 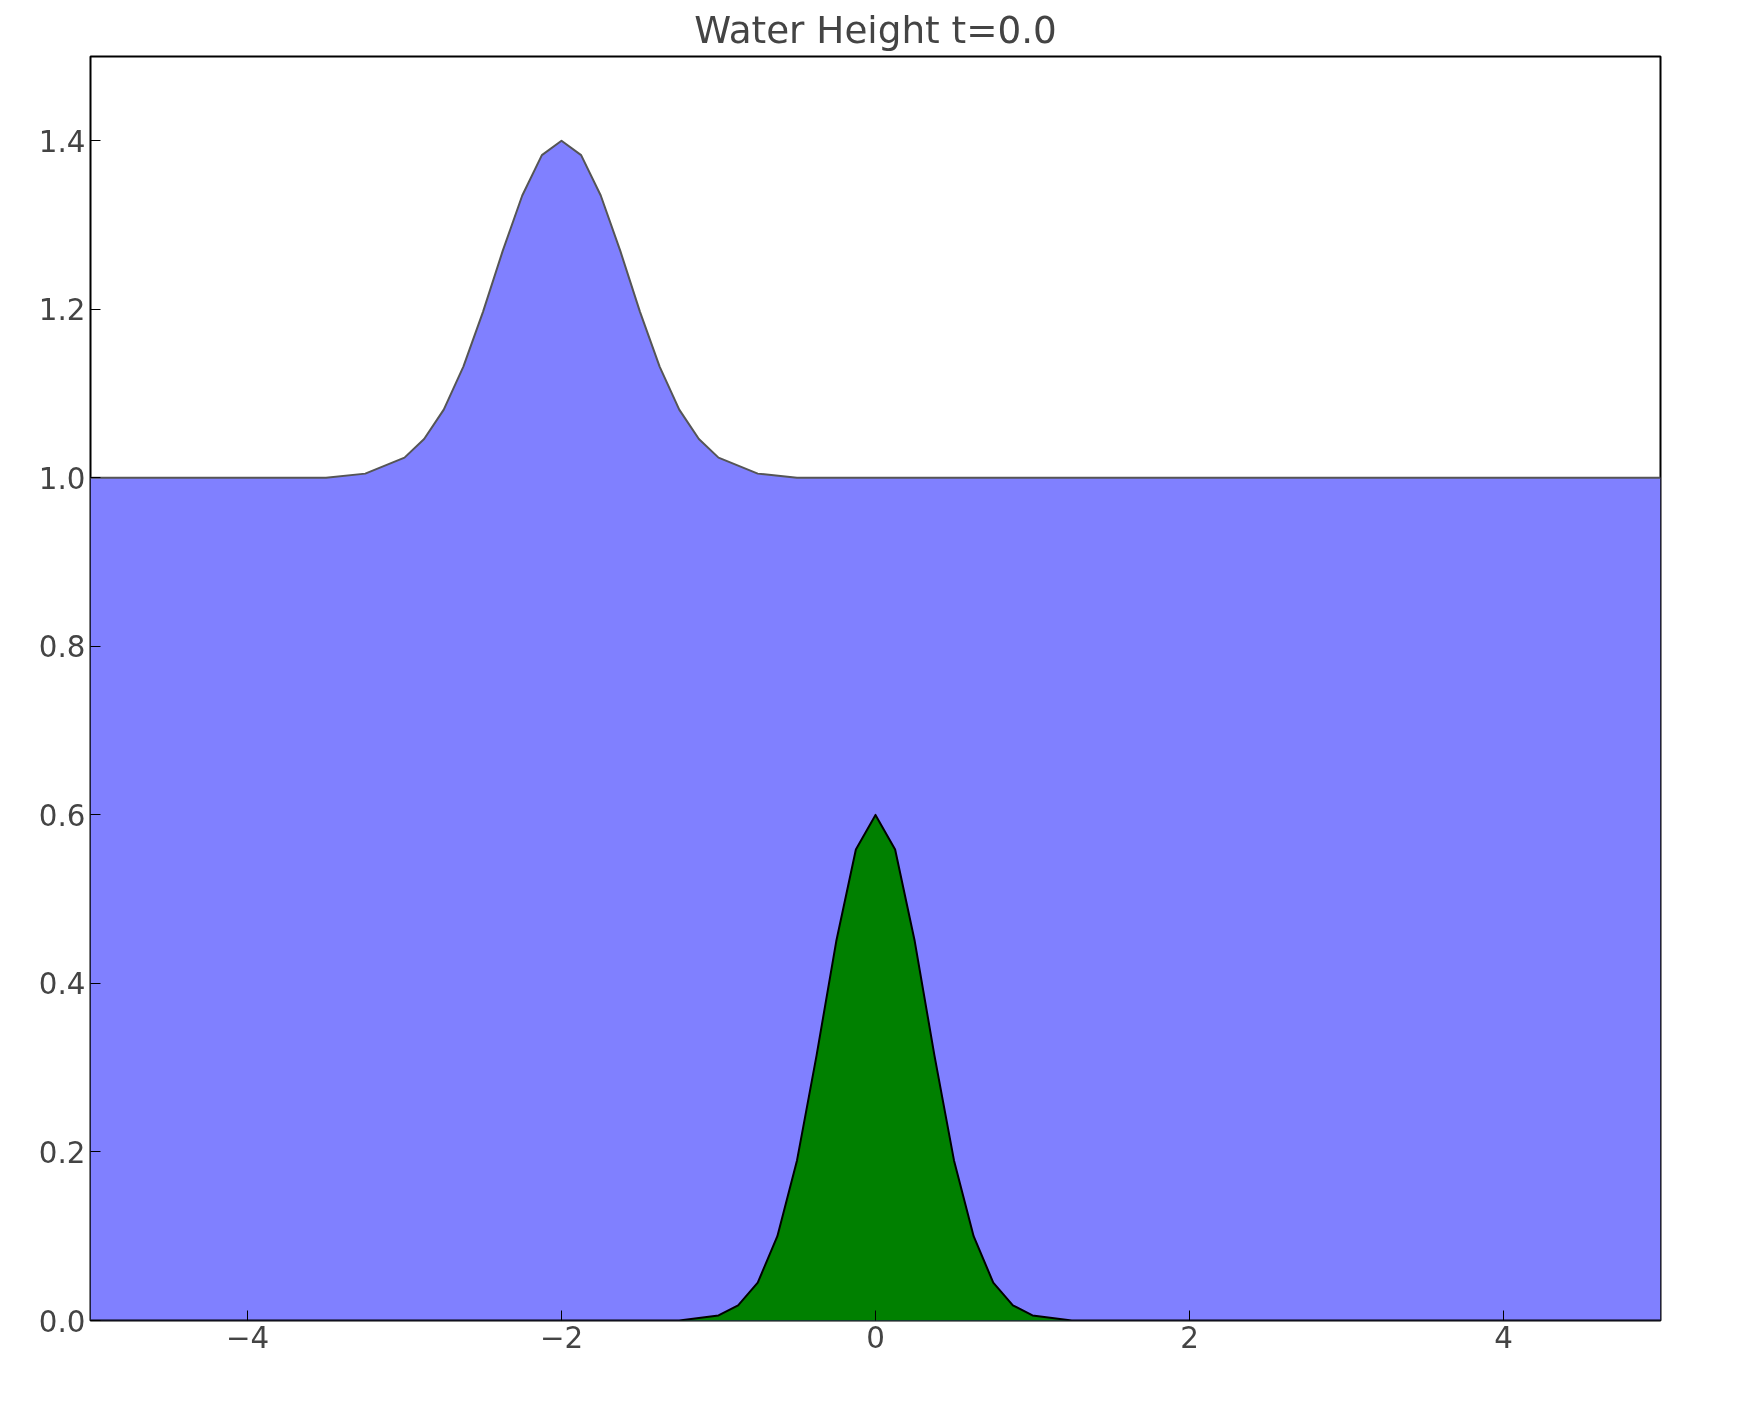 I want to click on x-tick-label: 2, so click(x=1189, y=1337).